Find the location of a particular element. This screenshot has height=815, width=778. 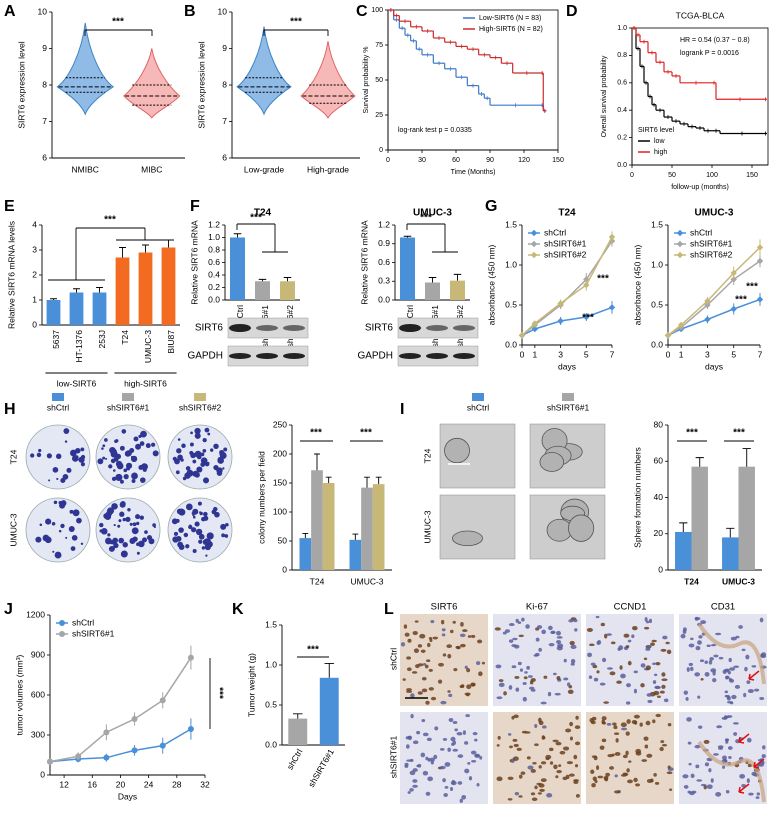

y-axis-label: colony numbers per field is located at coordinates (261, 497).